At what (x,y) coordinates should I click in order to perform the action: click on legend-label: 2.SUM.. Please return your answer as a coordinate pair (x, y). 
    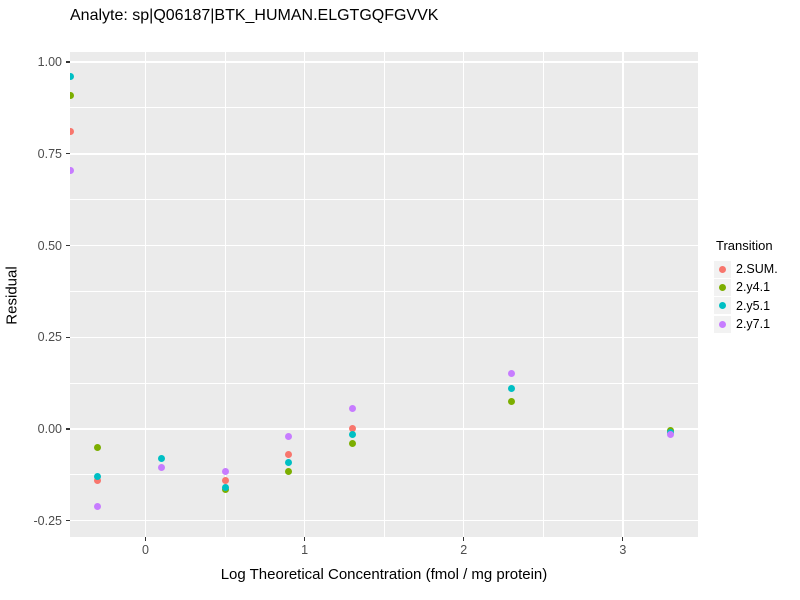
    Looking at the image, I should click on (757, 269).